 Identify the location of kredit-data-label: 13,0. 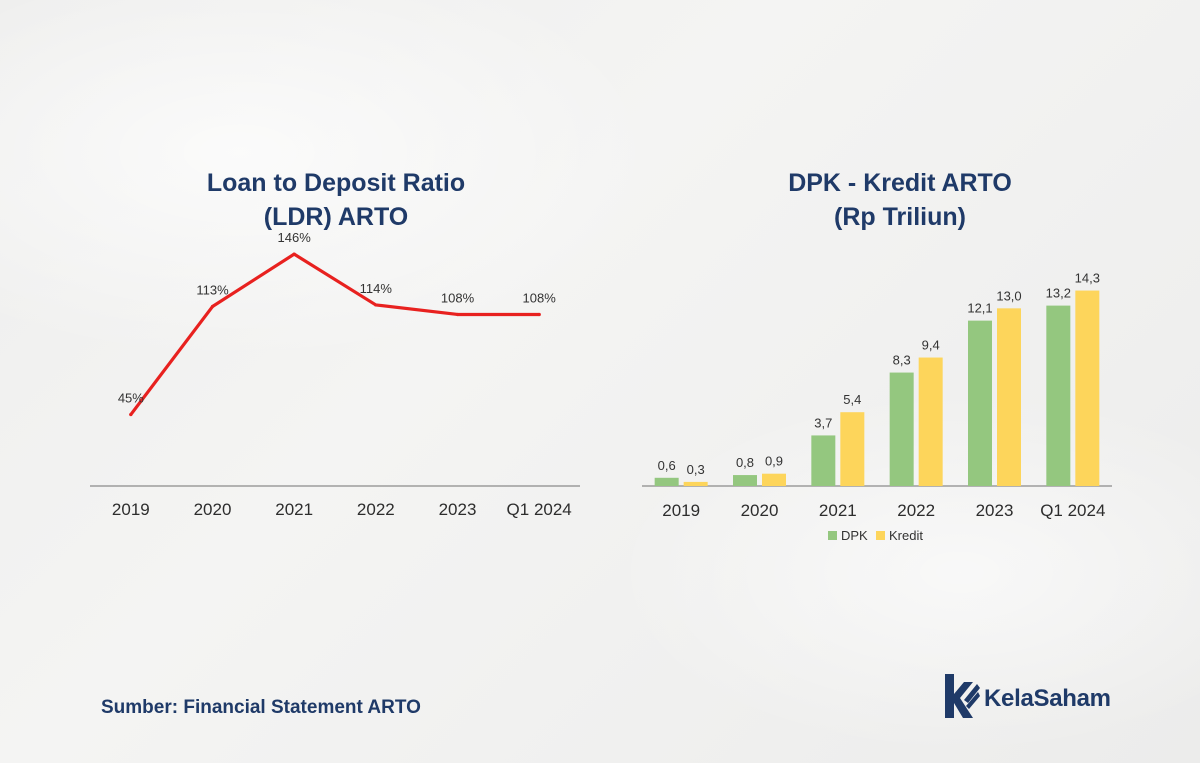
(1008, 295).